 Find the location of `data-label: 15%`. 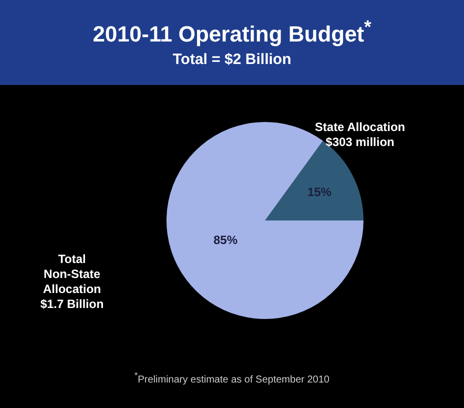

data-label: 15% is located at coordinates (319, 192).